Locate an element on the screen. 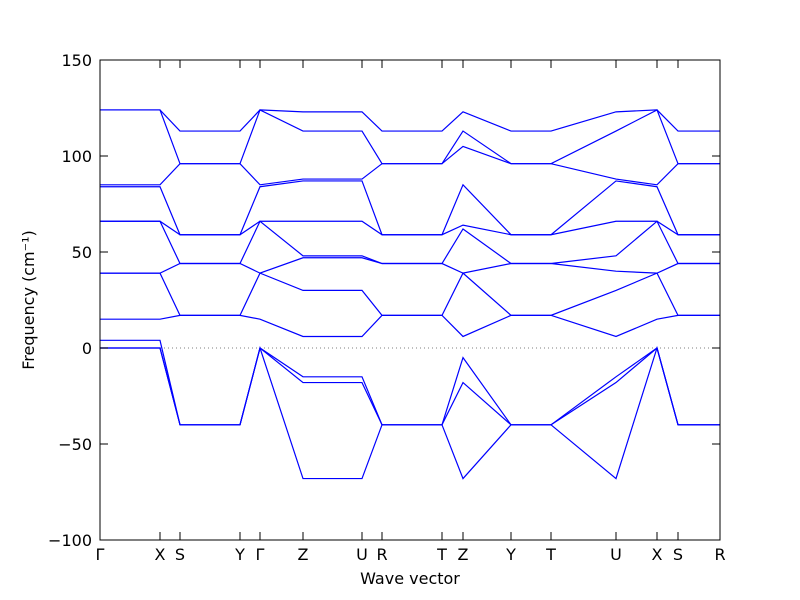 The height and width of the screenshot is (600, 800). y-tick-label: −100 is located at coordinates (70, 540).